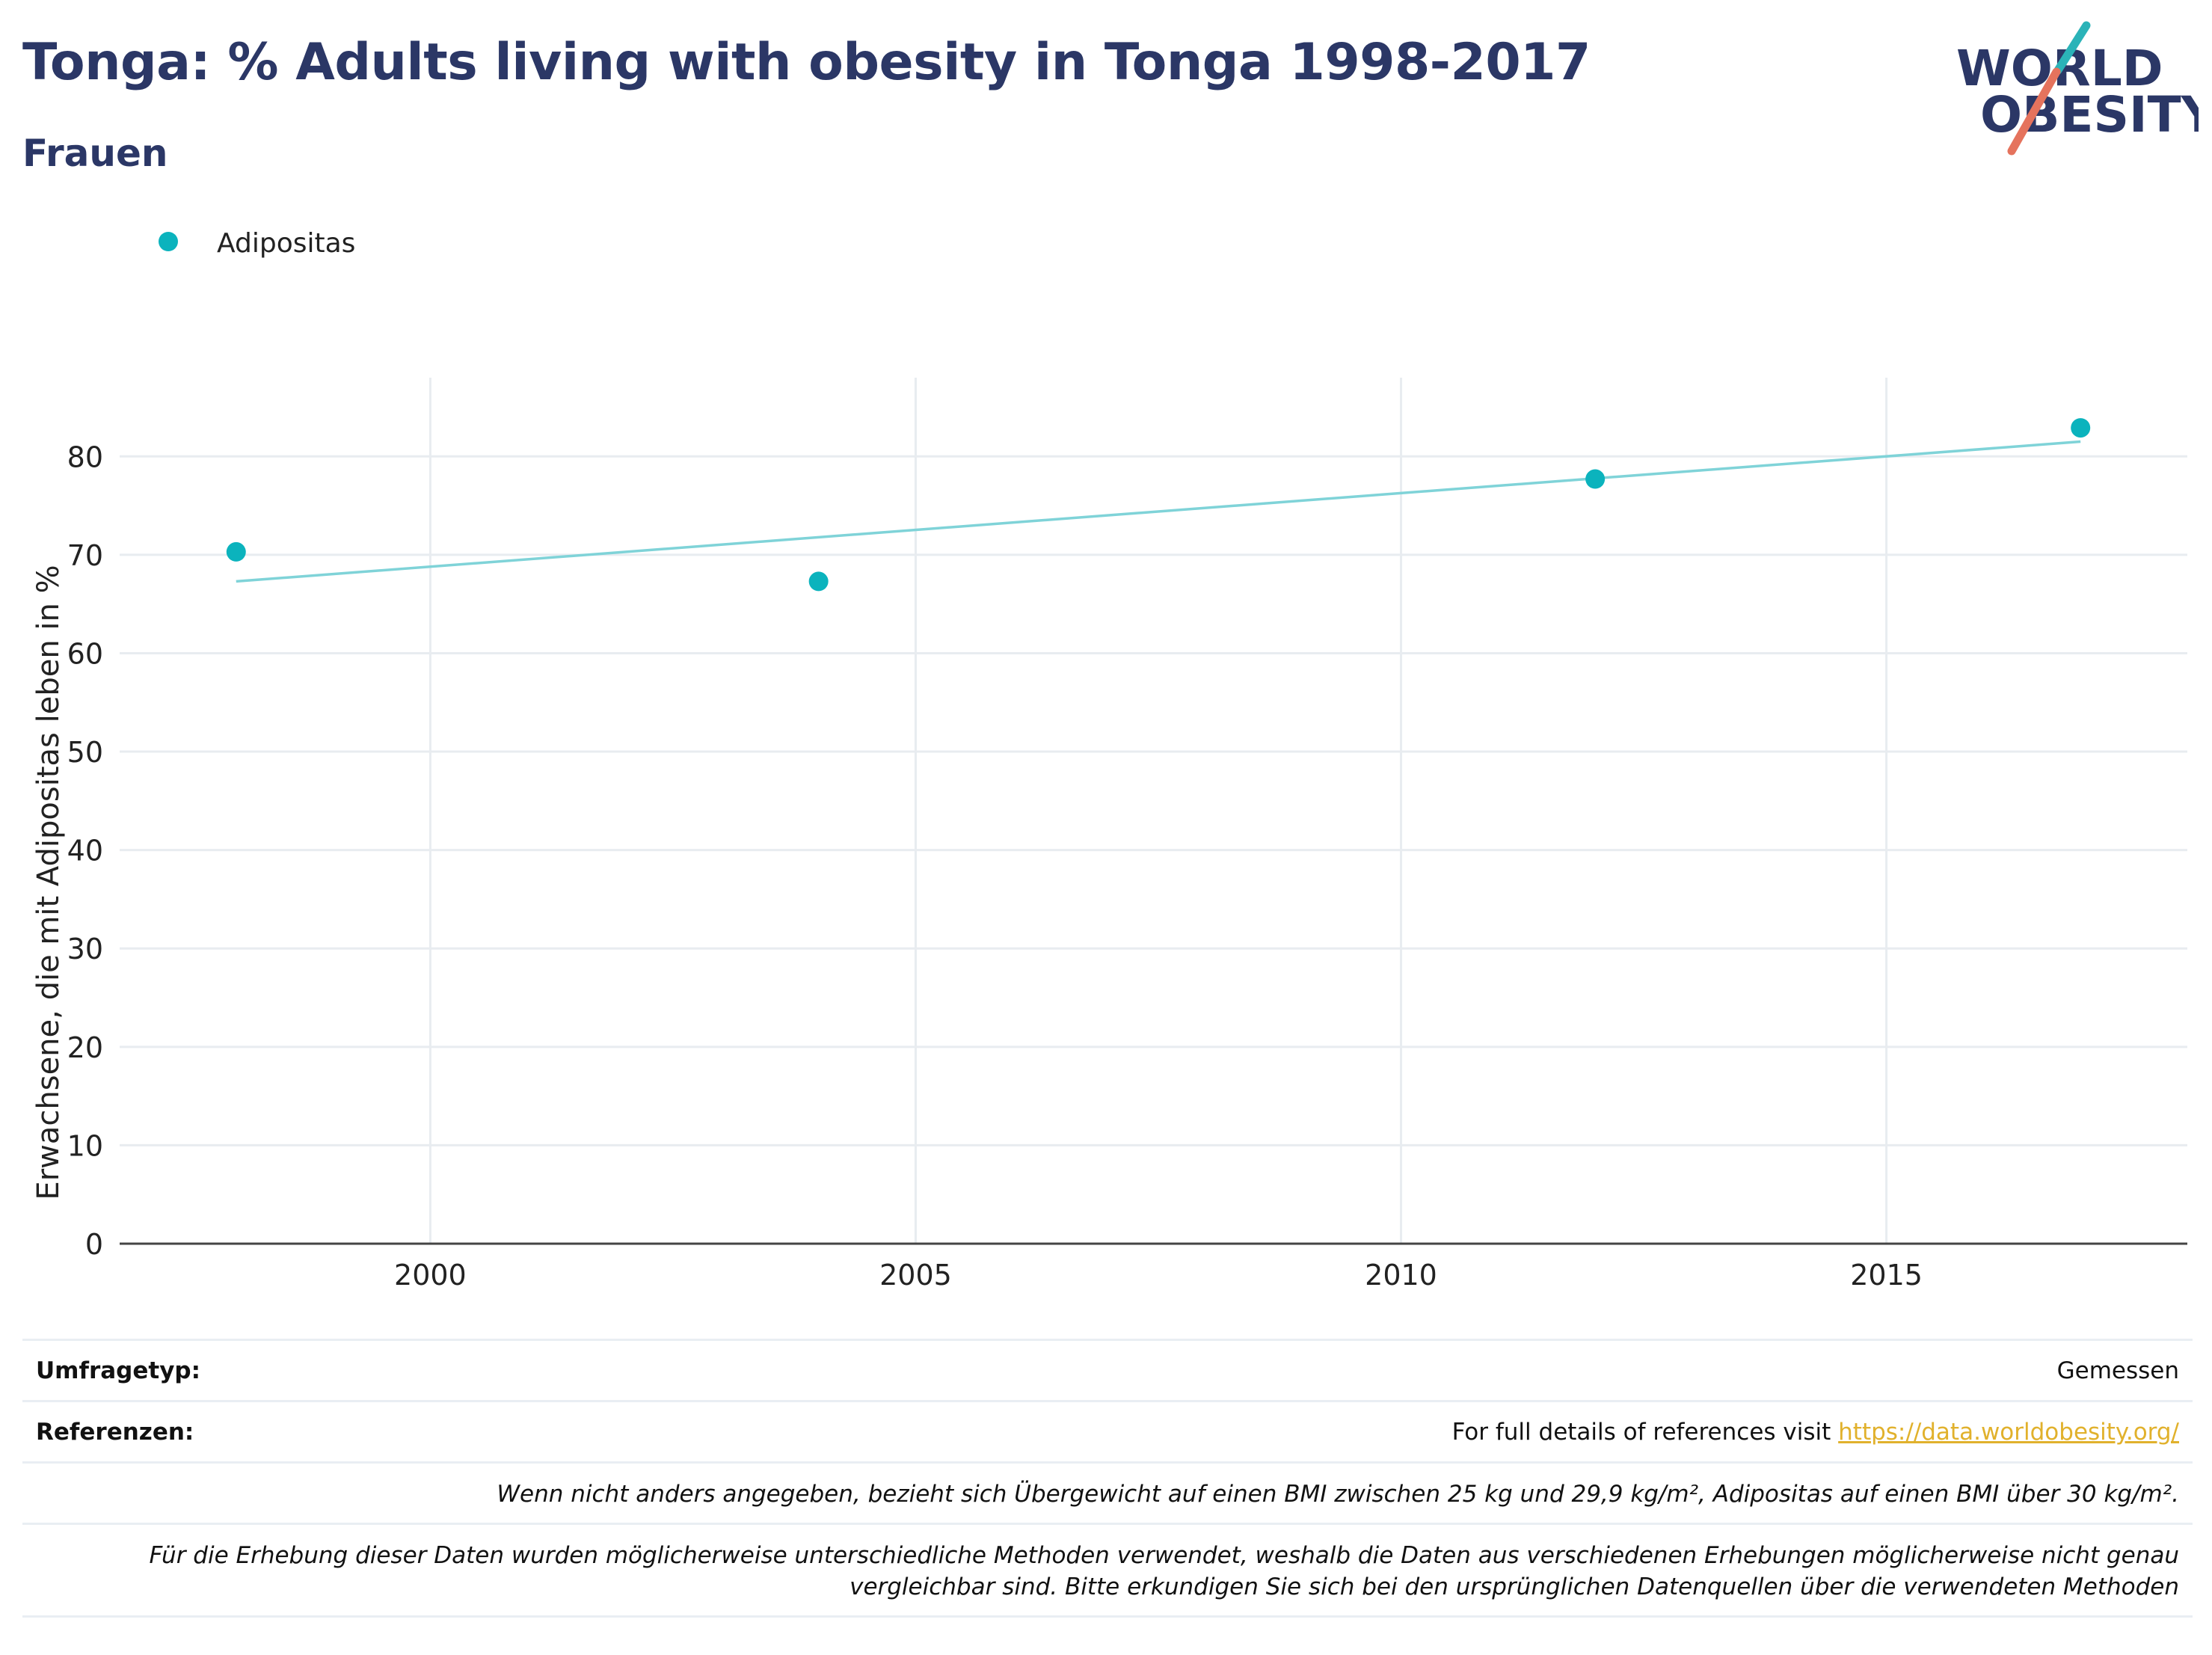 The width and height of the screenshot is (2212, 1655). What do you see at coordinates (85, 653) in the screenshot?
I see `y-tick-label: 60` at bounding box center [85, 653].